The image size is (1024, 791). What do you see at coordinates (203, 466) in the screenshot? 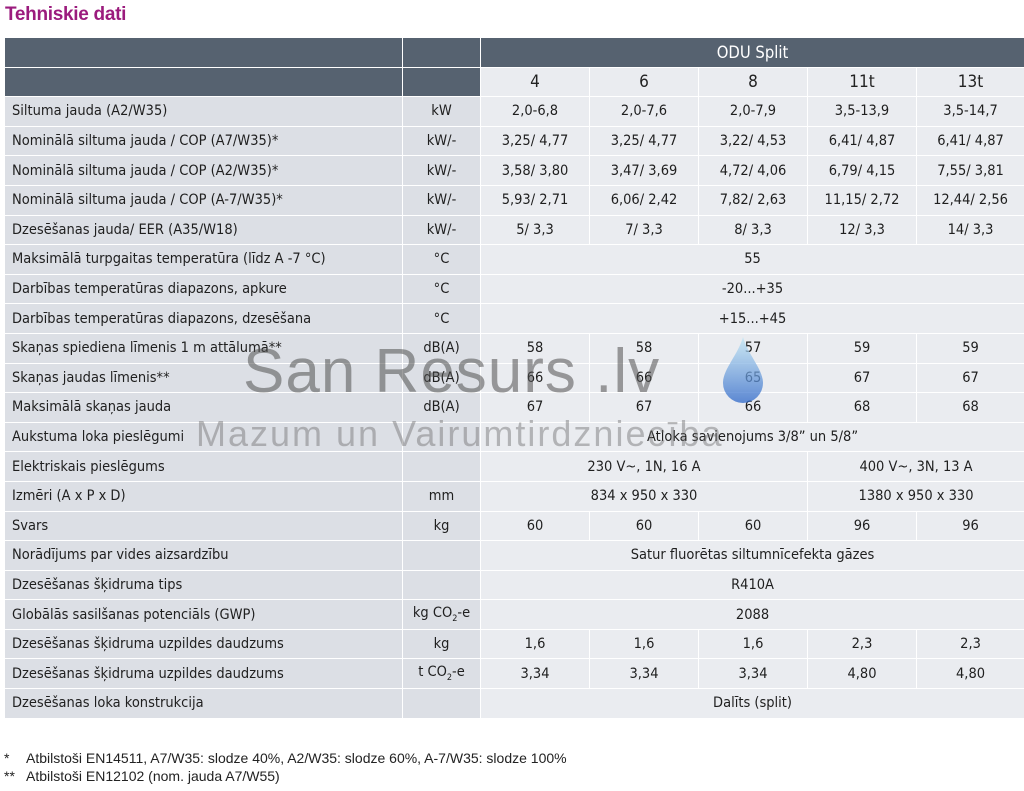
I see `row-label: Elektriskais pieslēgums` at bounding box center [203, 466].